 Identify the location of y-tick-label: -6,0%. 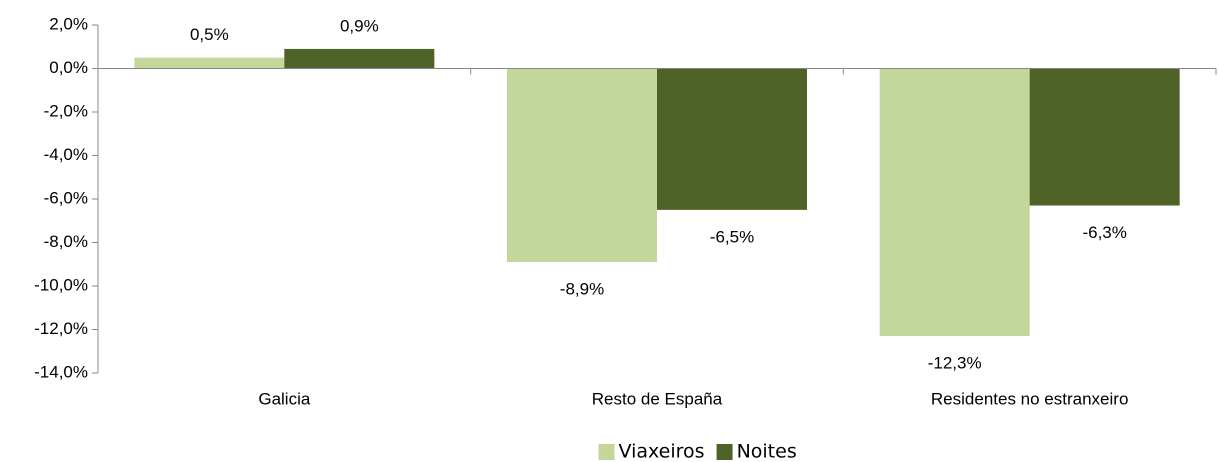
(66, 197).